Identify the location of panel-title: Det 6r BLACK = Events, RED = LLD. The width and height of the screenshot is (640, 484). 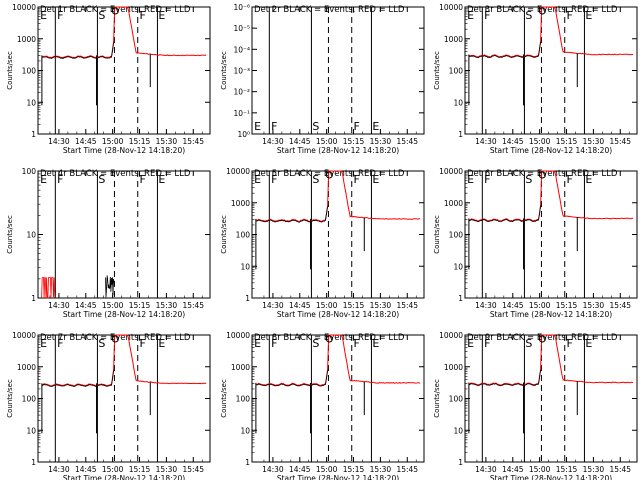
(542, 174).